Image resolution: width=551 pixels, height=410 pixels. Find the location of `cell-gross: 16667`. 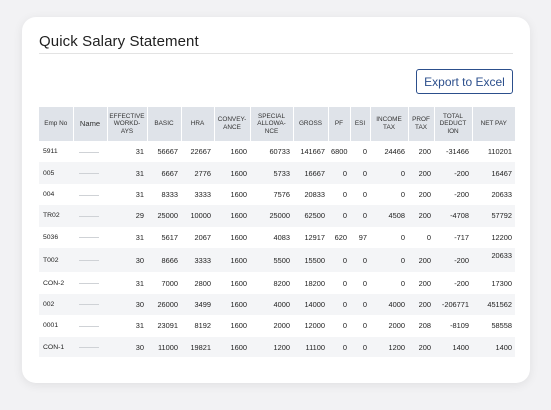

cell-gross: 16667 is located at coordinates (310, 173).